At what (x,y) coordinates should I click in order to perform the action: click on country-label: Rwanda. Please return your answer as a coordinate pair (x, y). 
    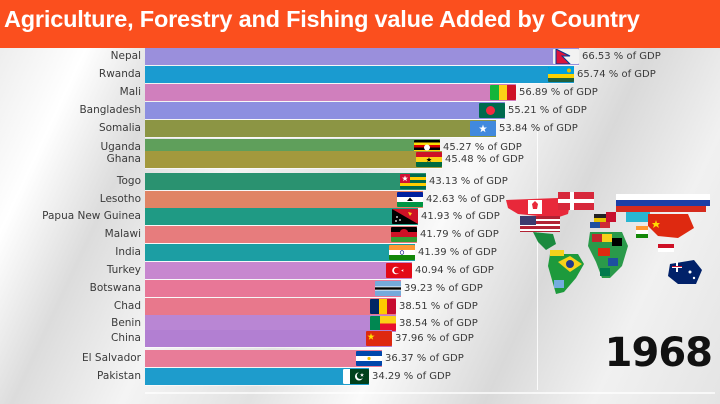
    Looking at the image, I should click on (119, 74).